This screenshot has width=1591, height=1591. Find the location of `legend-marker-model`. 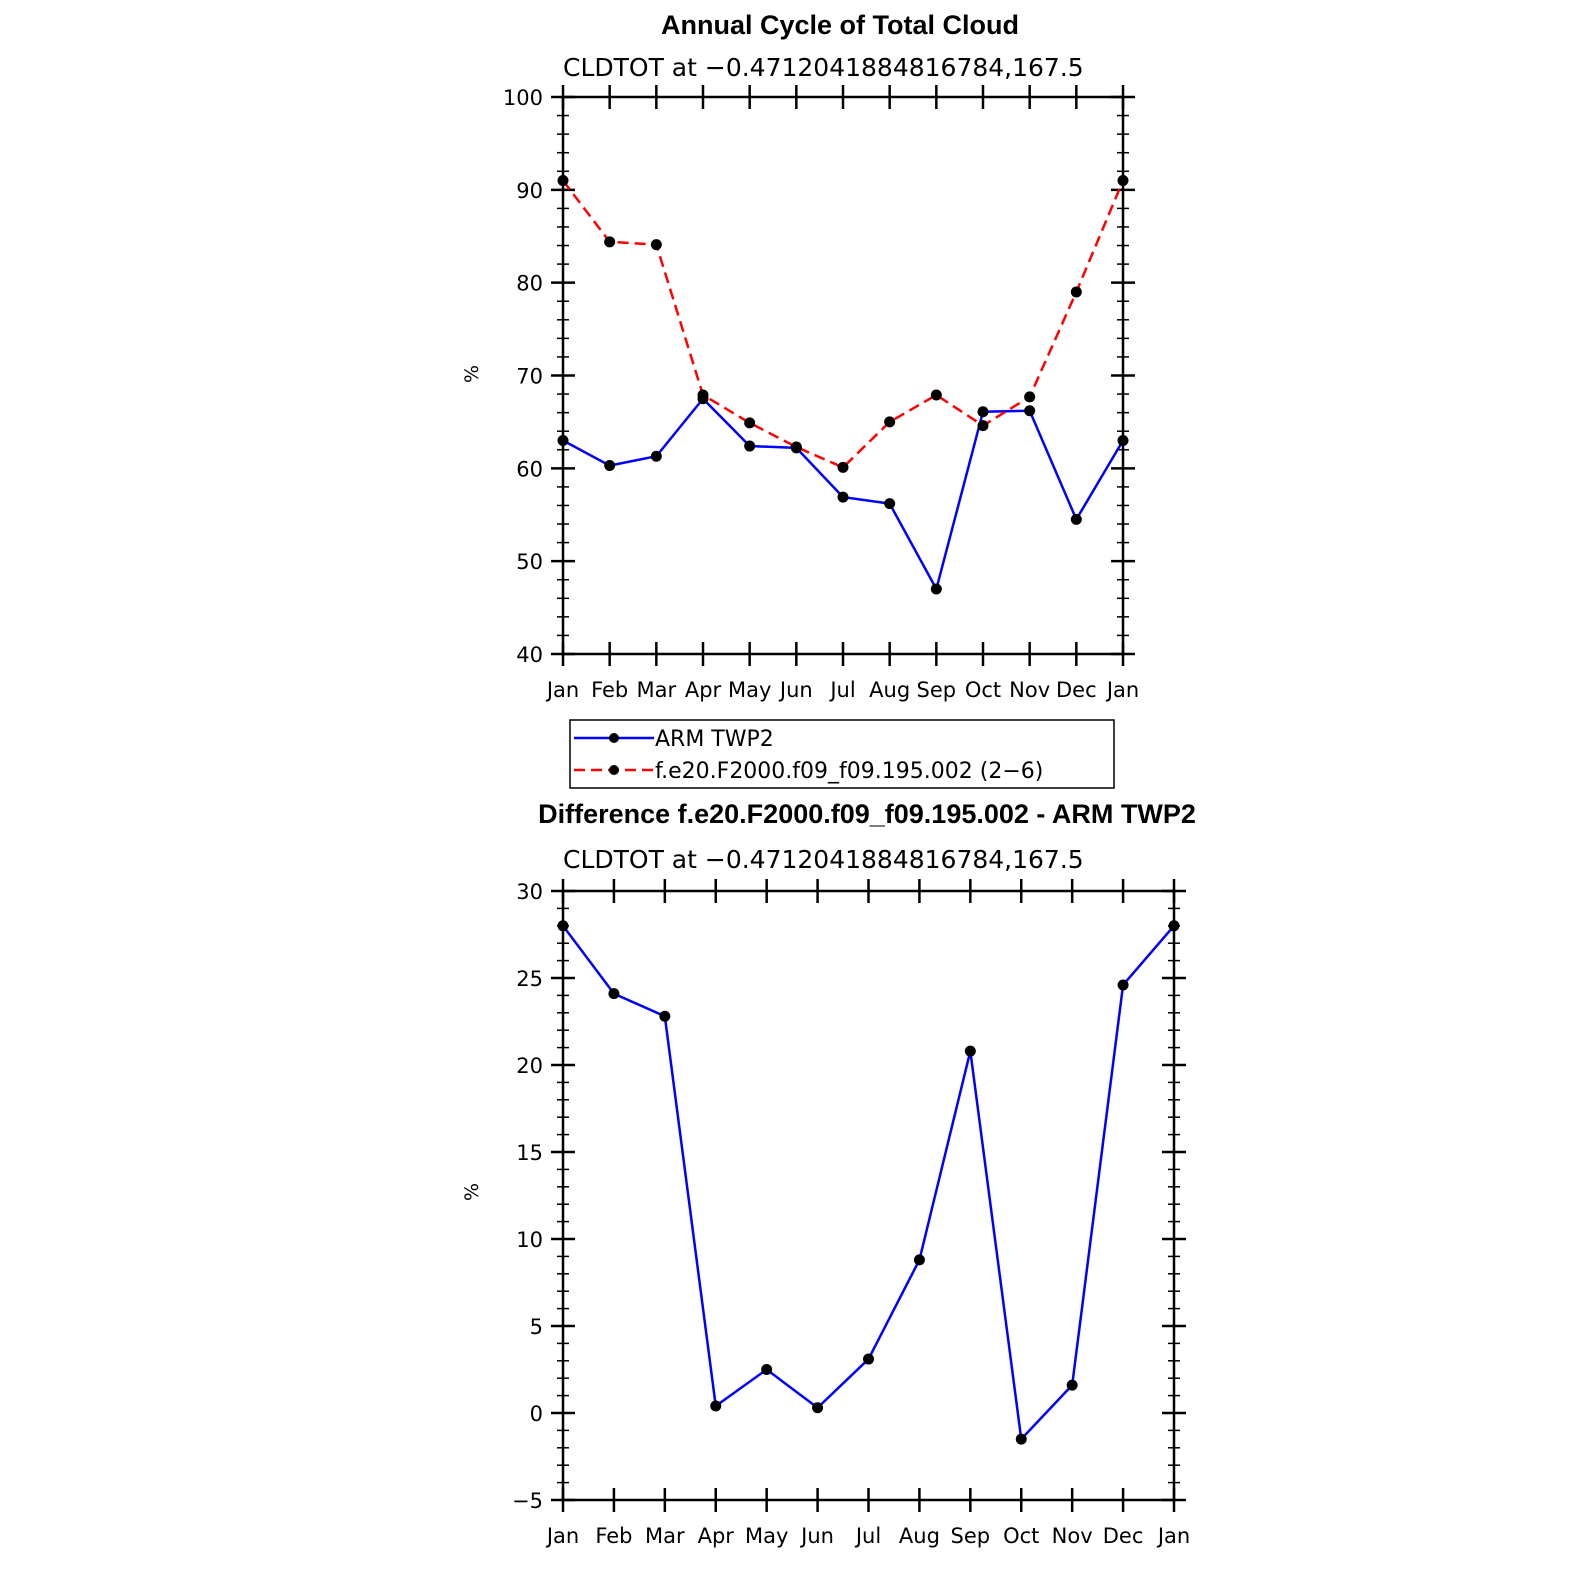

legend-marker-model is located at coordinates (614, 770).